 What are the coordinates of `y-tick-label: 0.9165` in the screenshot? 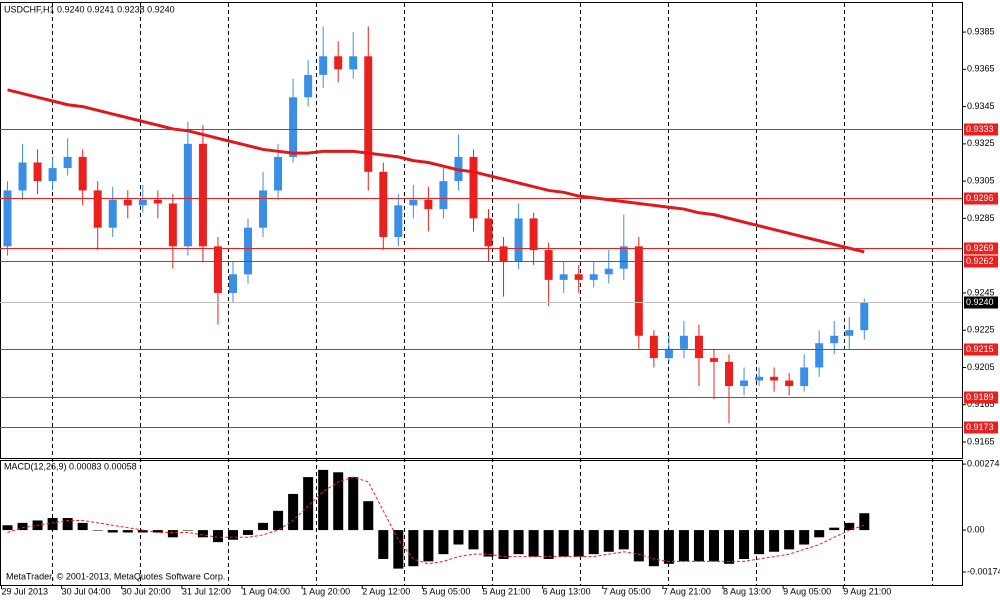 It's located at (981, 441).